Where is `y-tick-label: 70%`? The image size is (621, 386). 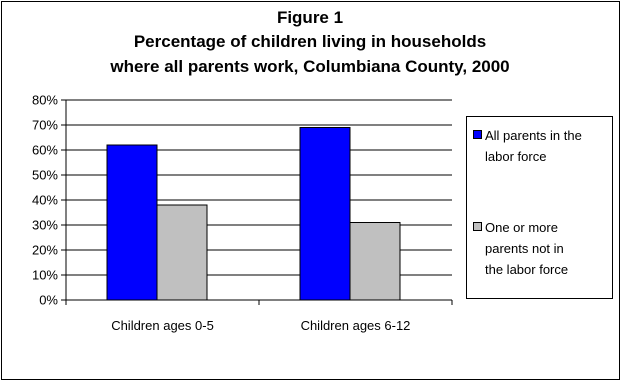
y-tick-label: 70% is located at coordinates (45, 125).